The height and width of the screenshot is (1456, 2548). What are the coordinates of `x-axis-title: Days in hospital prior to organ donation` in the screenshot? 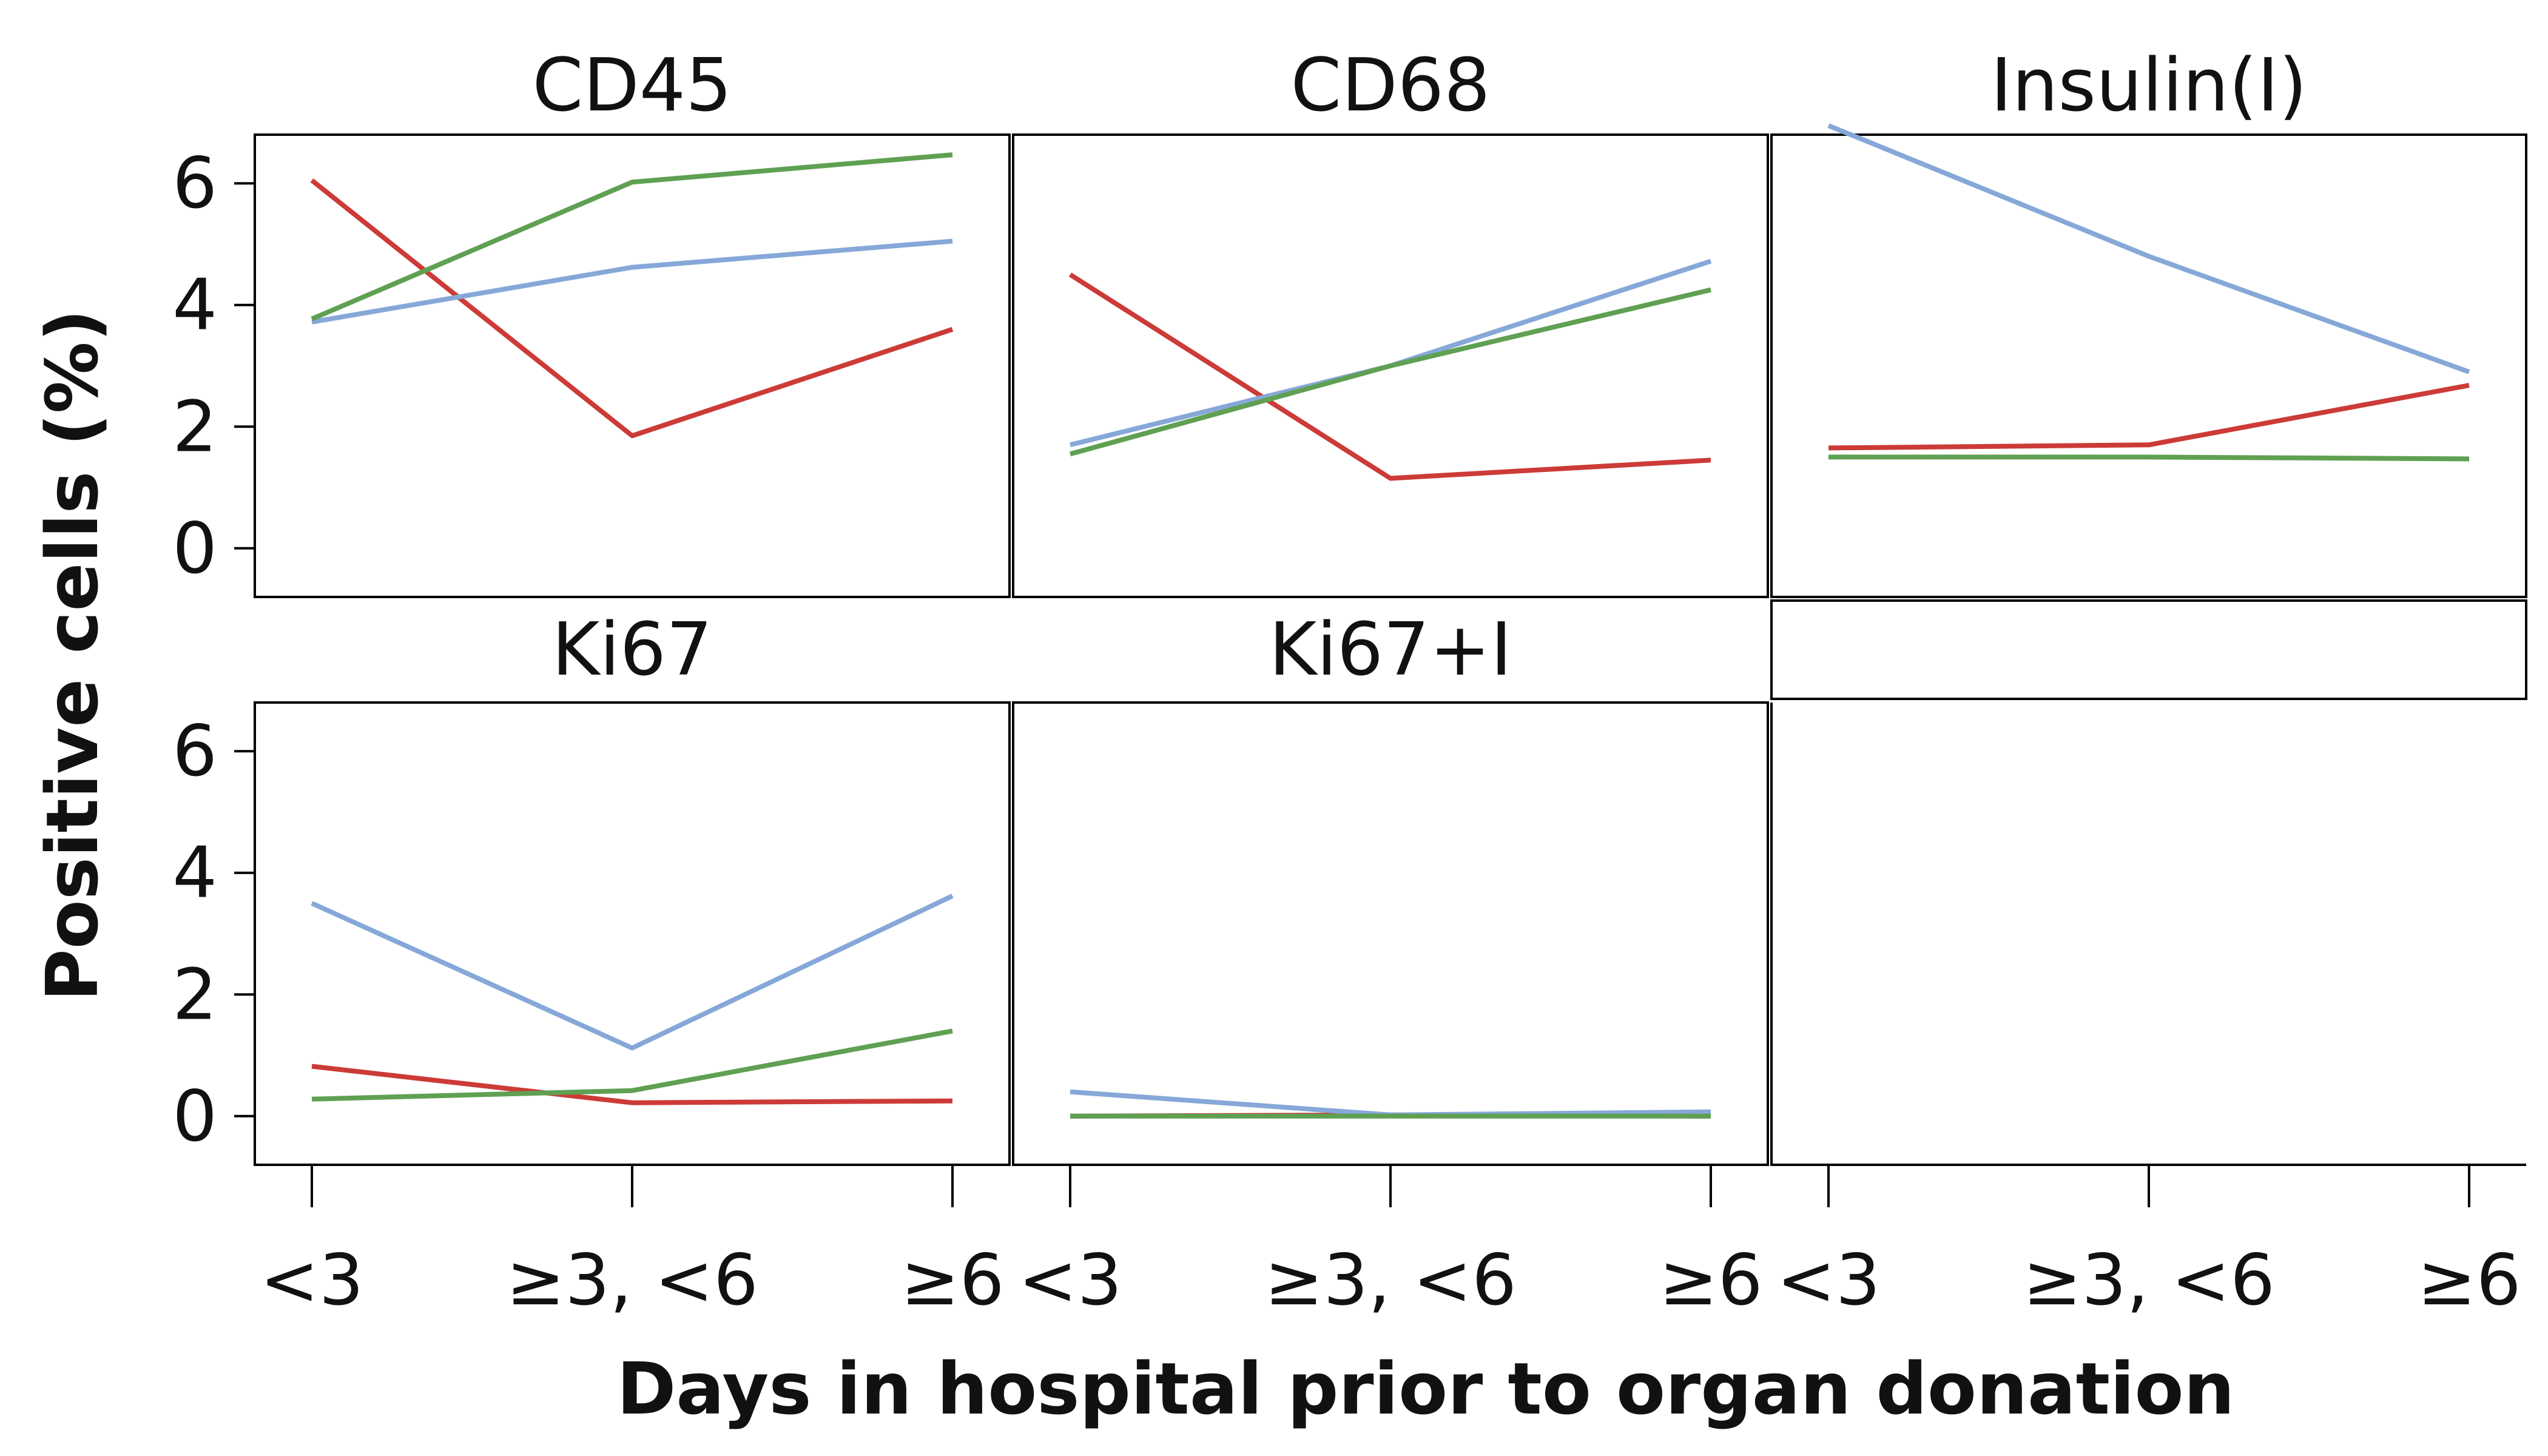 It's located at (1425, 1389).